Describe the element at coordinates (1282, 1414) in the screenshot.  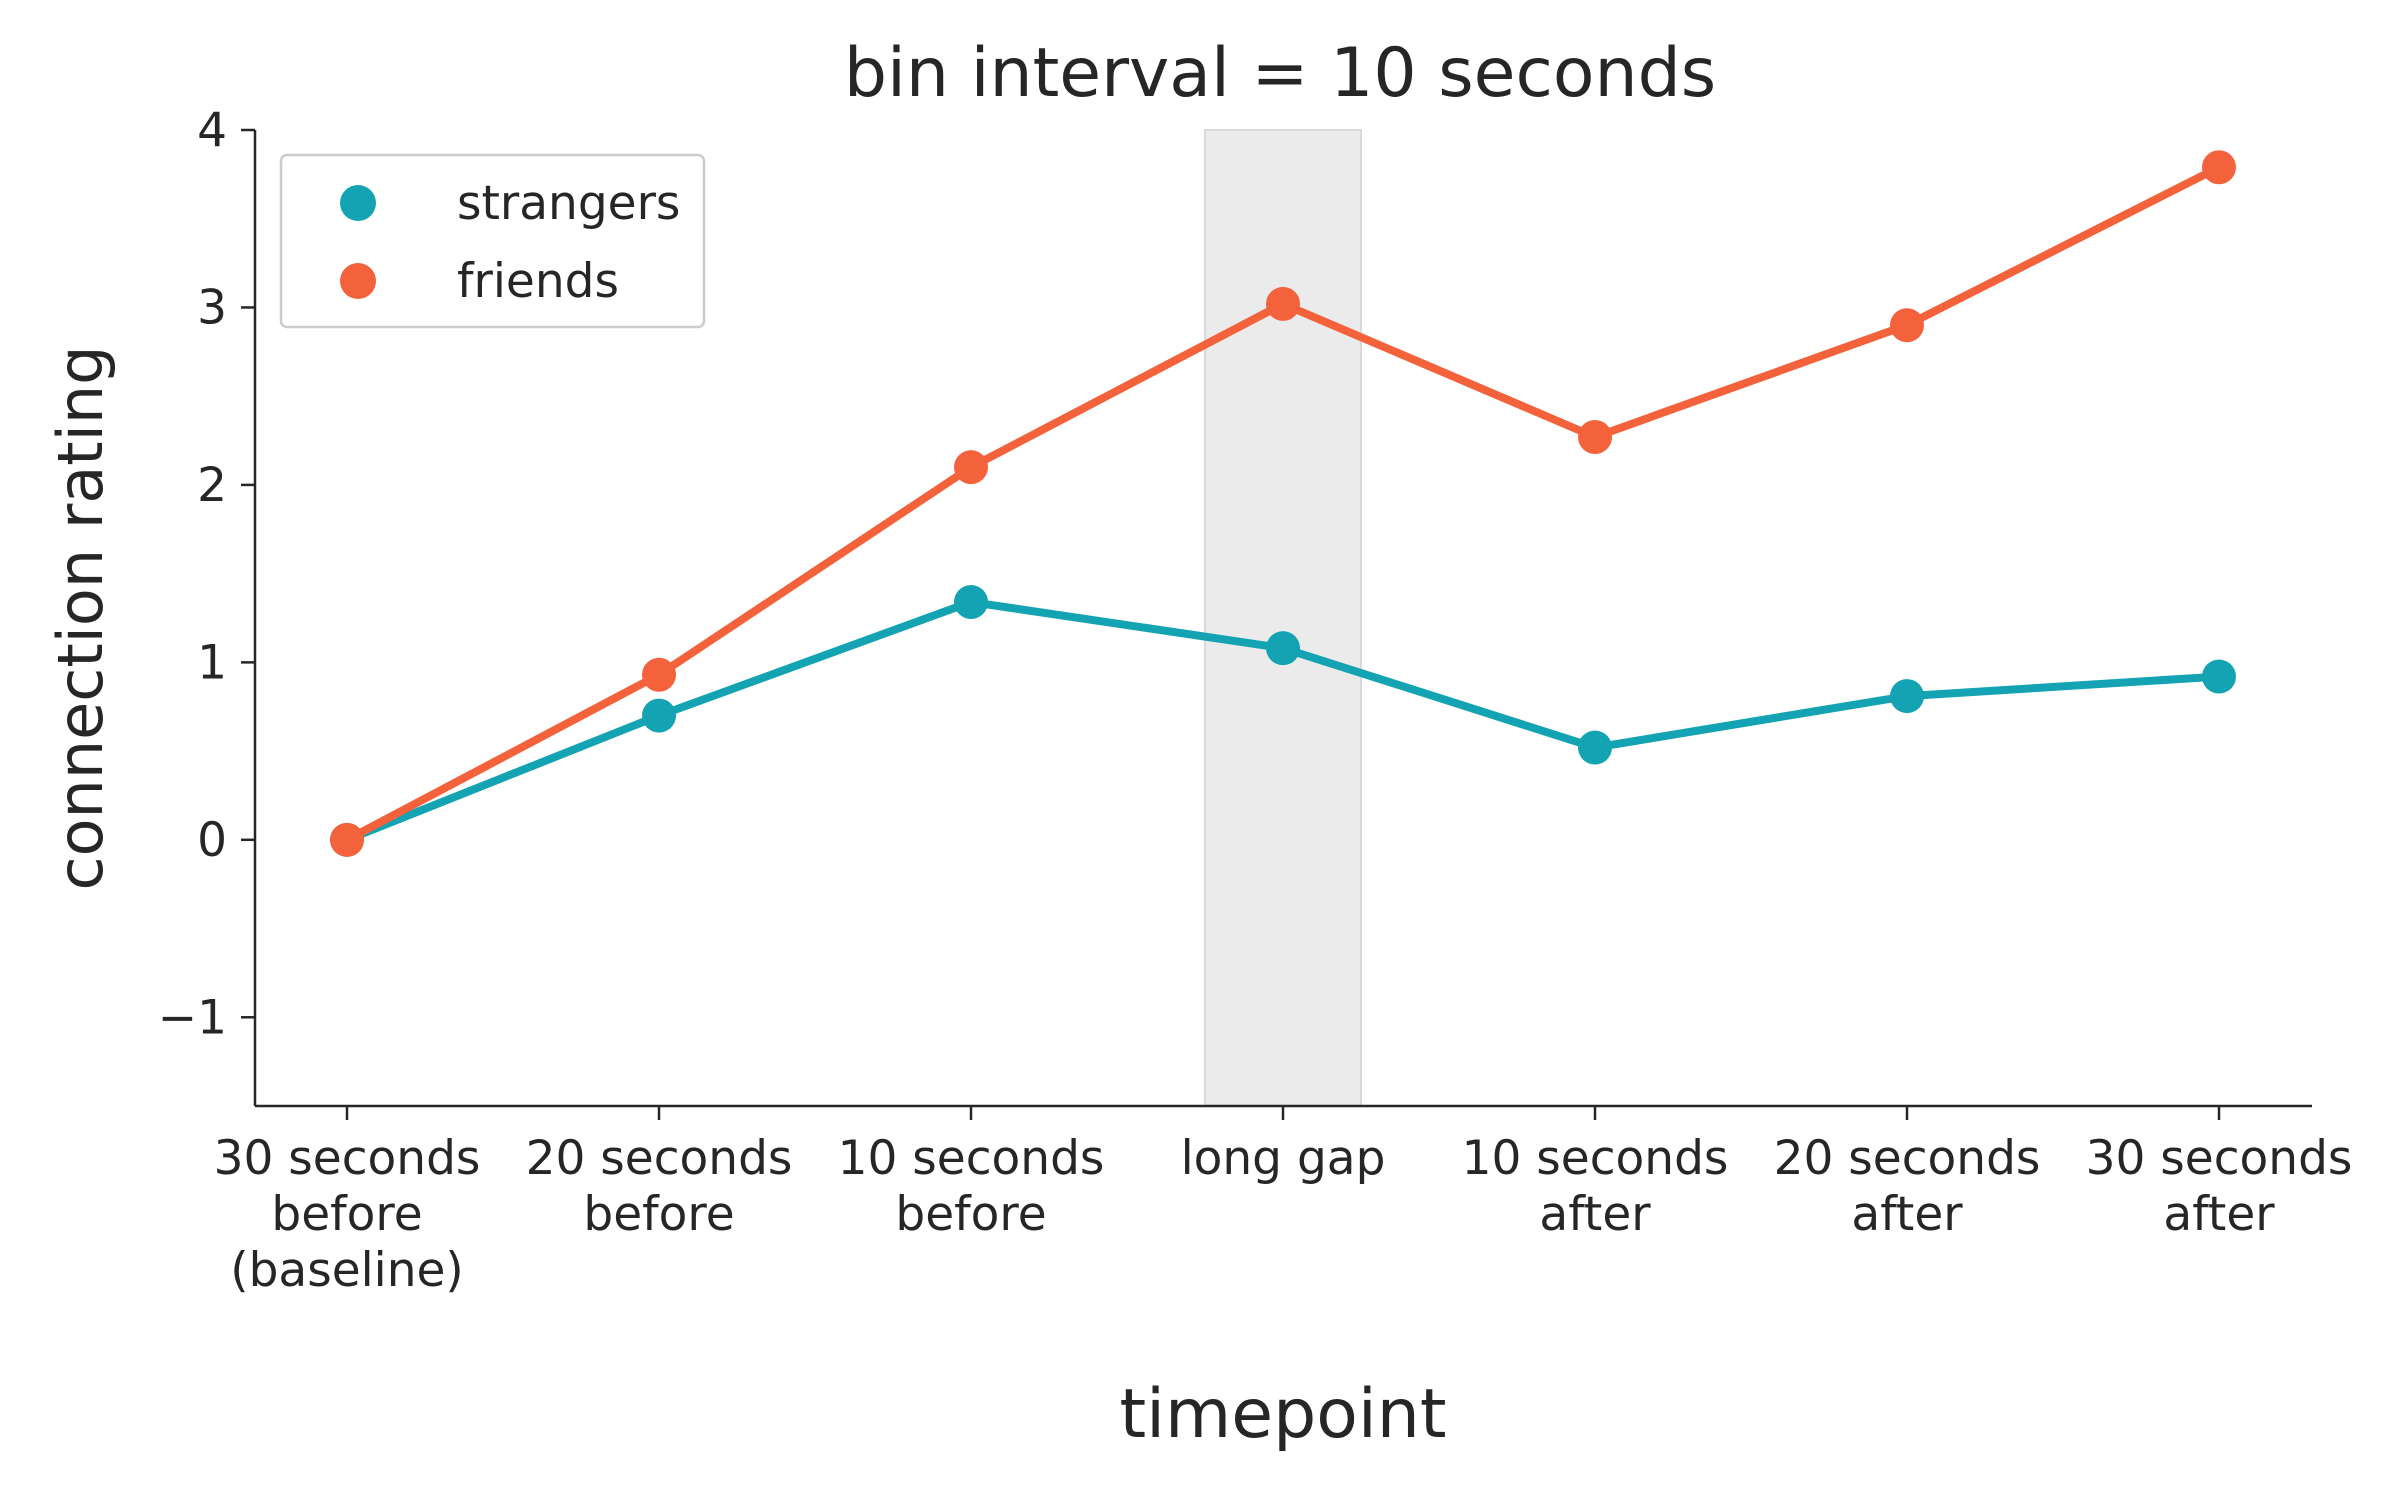
I see `x-axis-label: timepoint` at that location.